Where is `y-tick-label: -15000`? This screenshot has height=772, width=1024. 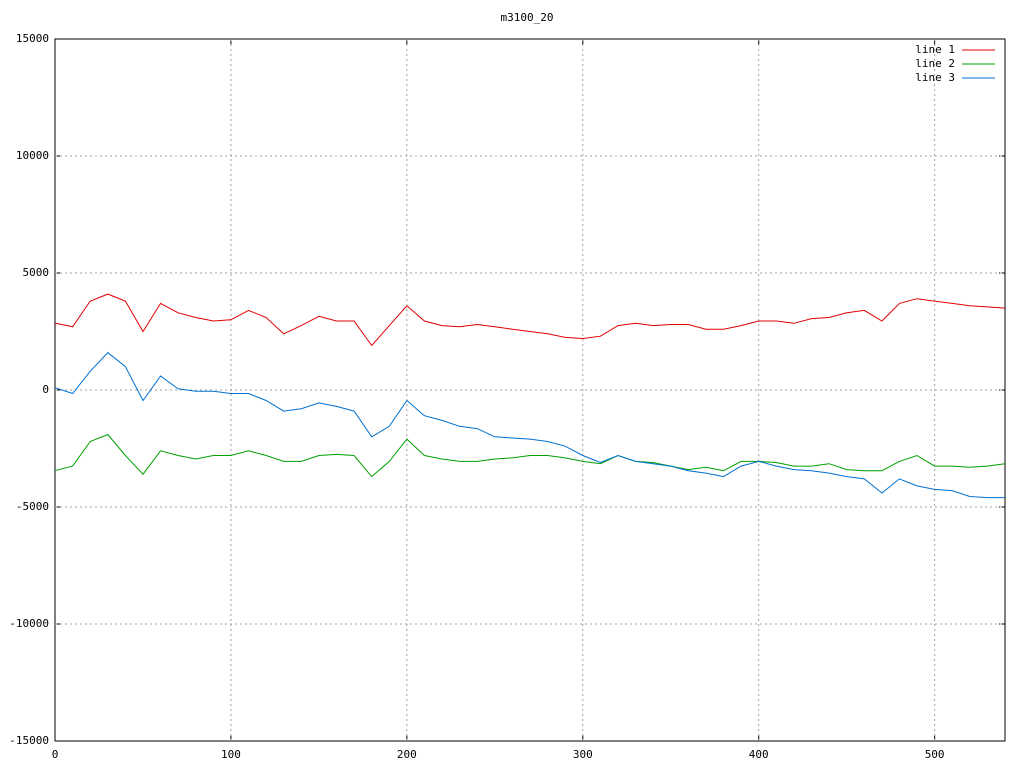 y-tick-label: -15000 is located at coordinates (29, 740).